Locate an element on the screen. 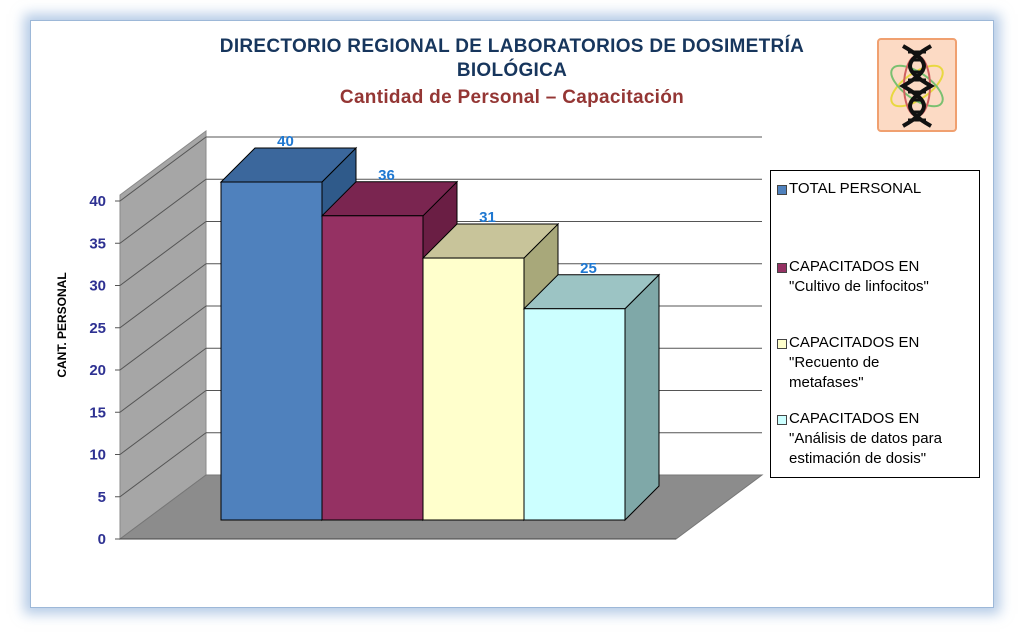 This screenshot has width=1024, height=644. dna-icon is located at coordinates (917, 86).